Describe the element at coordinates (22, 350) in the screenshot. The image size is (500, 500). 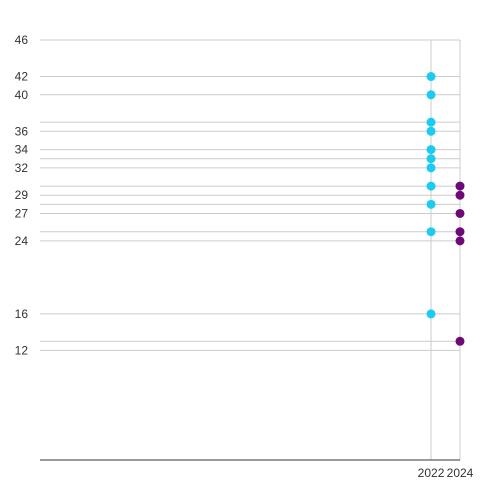
I see `y-tick-label: 12` at that location.